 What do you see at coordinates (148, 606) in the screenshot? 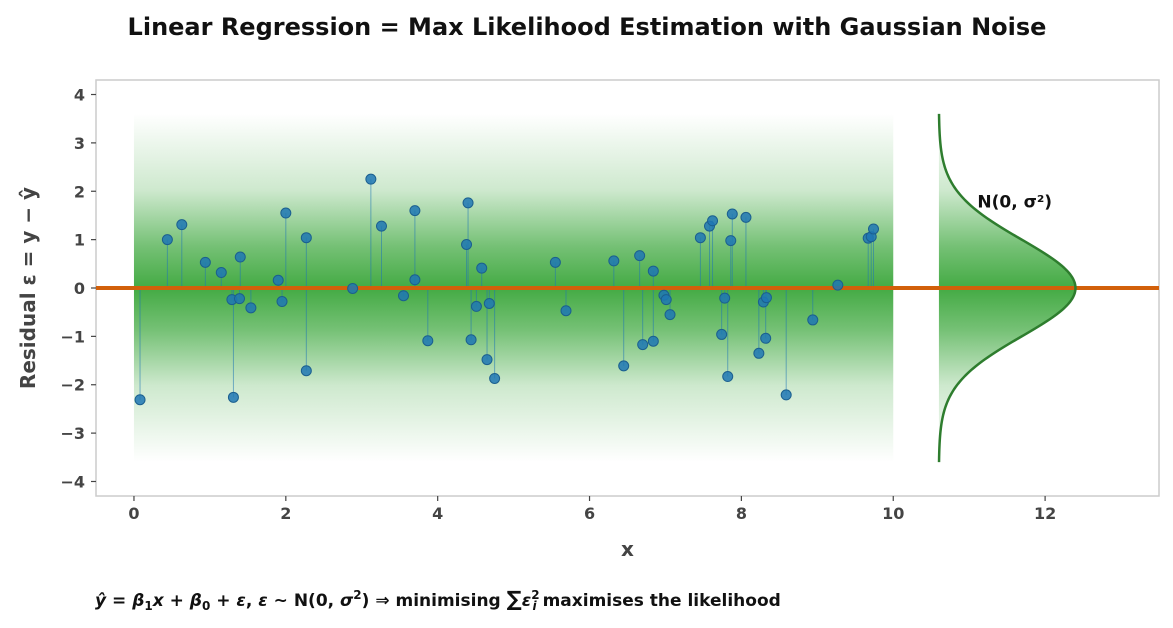
I see `footnote-sub1: 1` at bounding box center [148, 606].